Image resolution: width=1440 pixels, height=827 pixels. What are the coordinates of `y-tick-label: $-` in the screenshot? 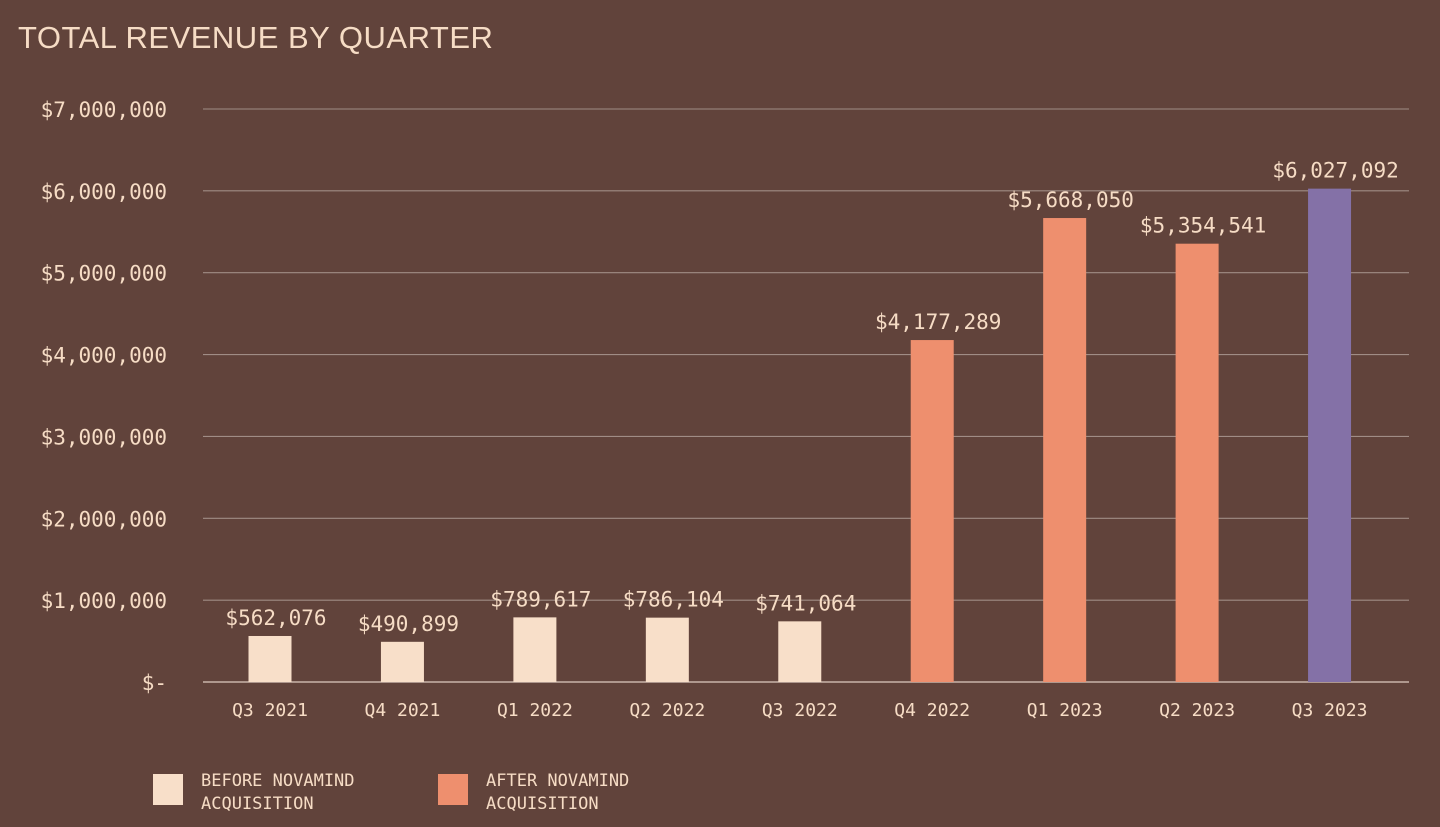 It's located at (154, 683).